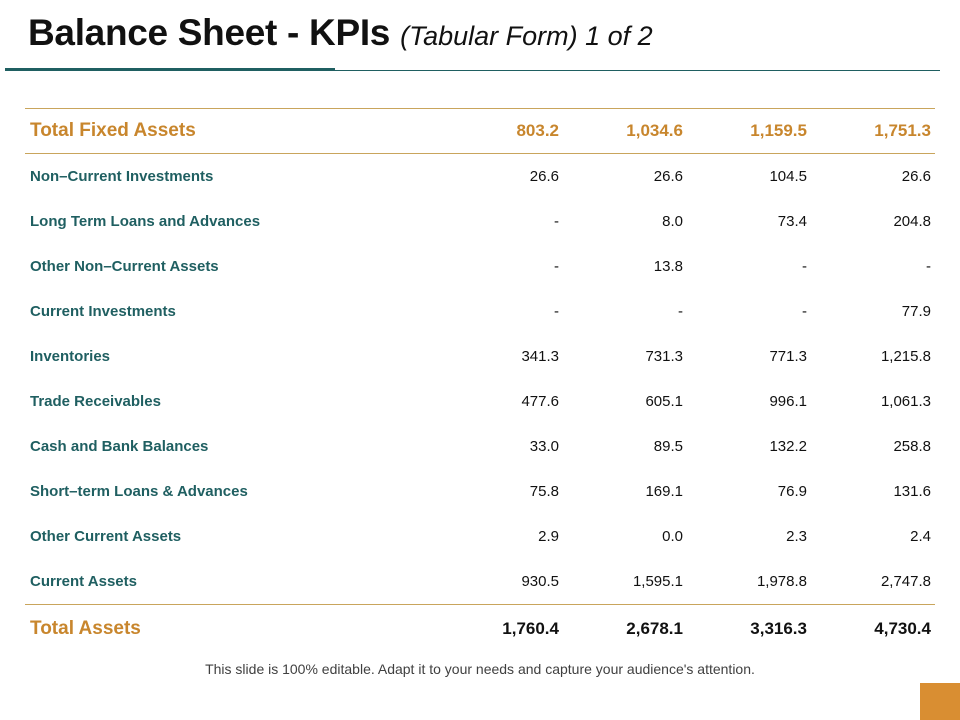 Image resolution: width=960 pixels, height=720 pixels. Describe the element at coordinates (544, 491) in the screenshot. I see `cell-value: 75.8` at that location.